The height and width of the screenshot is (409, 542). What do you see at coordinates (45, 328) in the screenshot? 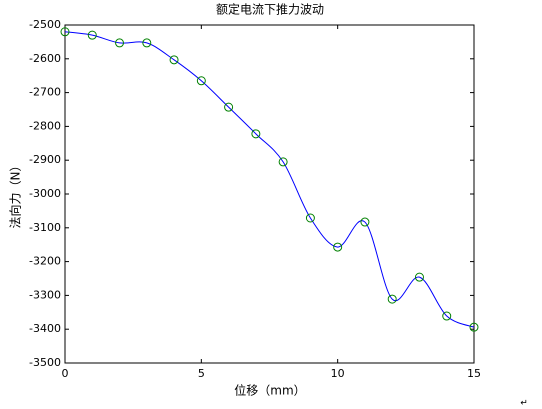
I see `y-tick-label: -3400` at bounding box center [45, 328].